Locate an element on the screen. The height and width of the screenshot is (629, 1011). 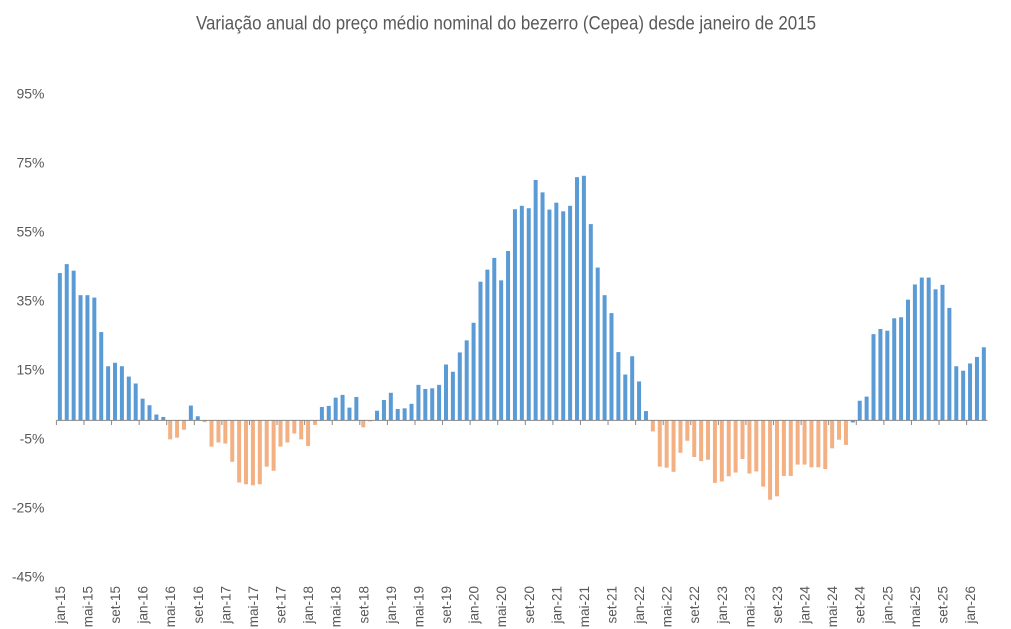
svg-text: jan-19 is located at coordinates (391, 605).